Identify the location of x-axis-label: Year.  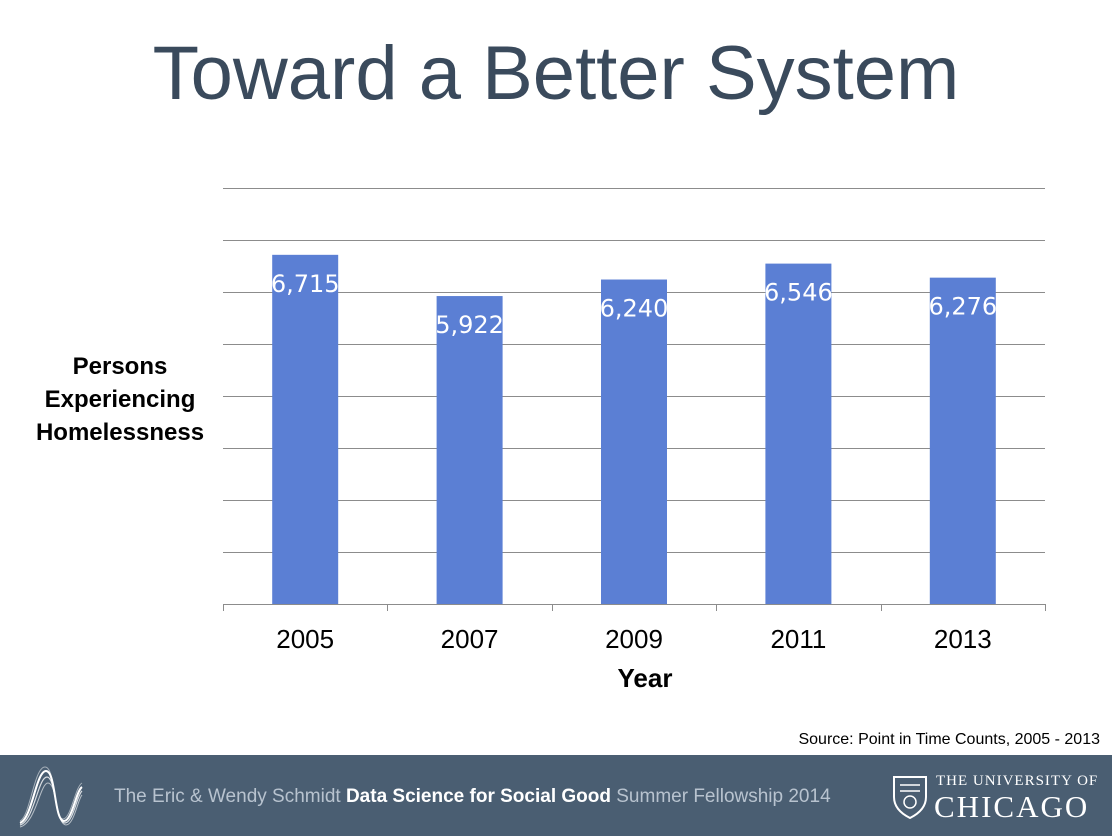
(645, 678).